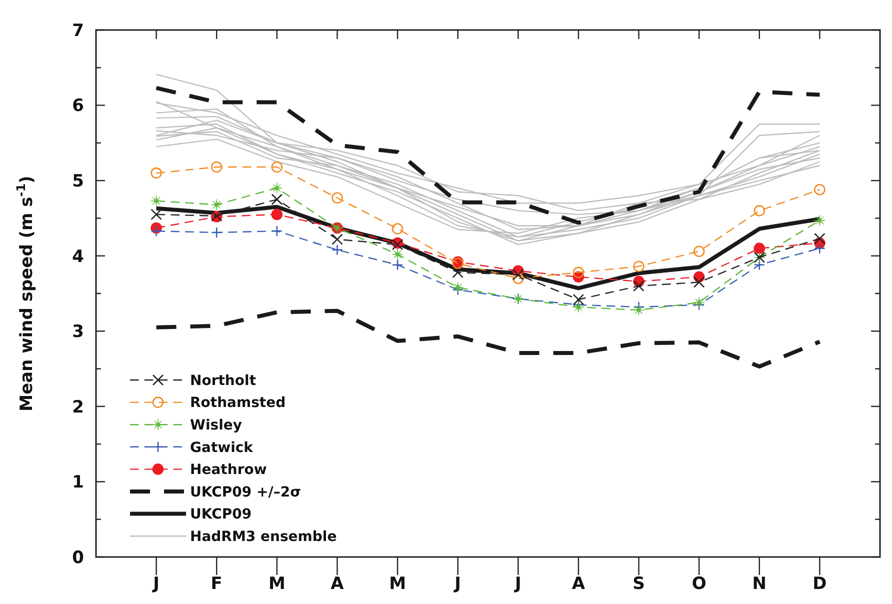 This screenshot has height=604, width=892. Describe the element at coordinates (699, 584) in the screenshot. I see `x-tick-label: O` at that location.